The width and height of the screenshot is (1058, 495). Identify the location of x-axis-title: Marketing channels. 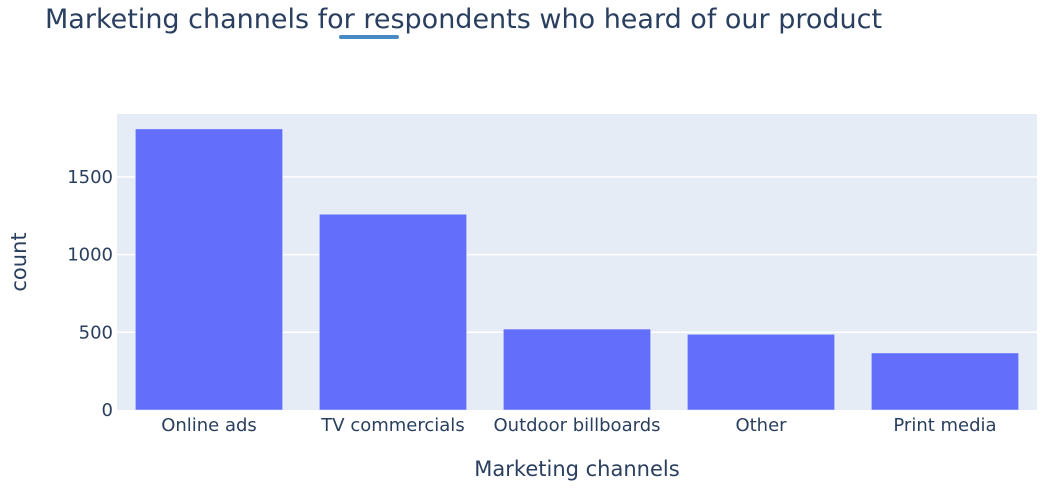
(576, 469).